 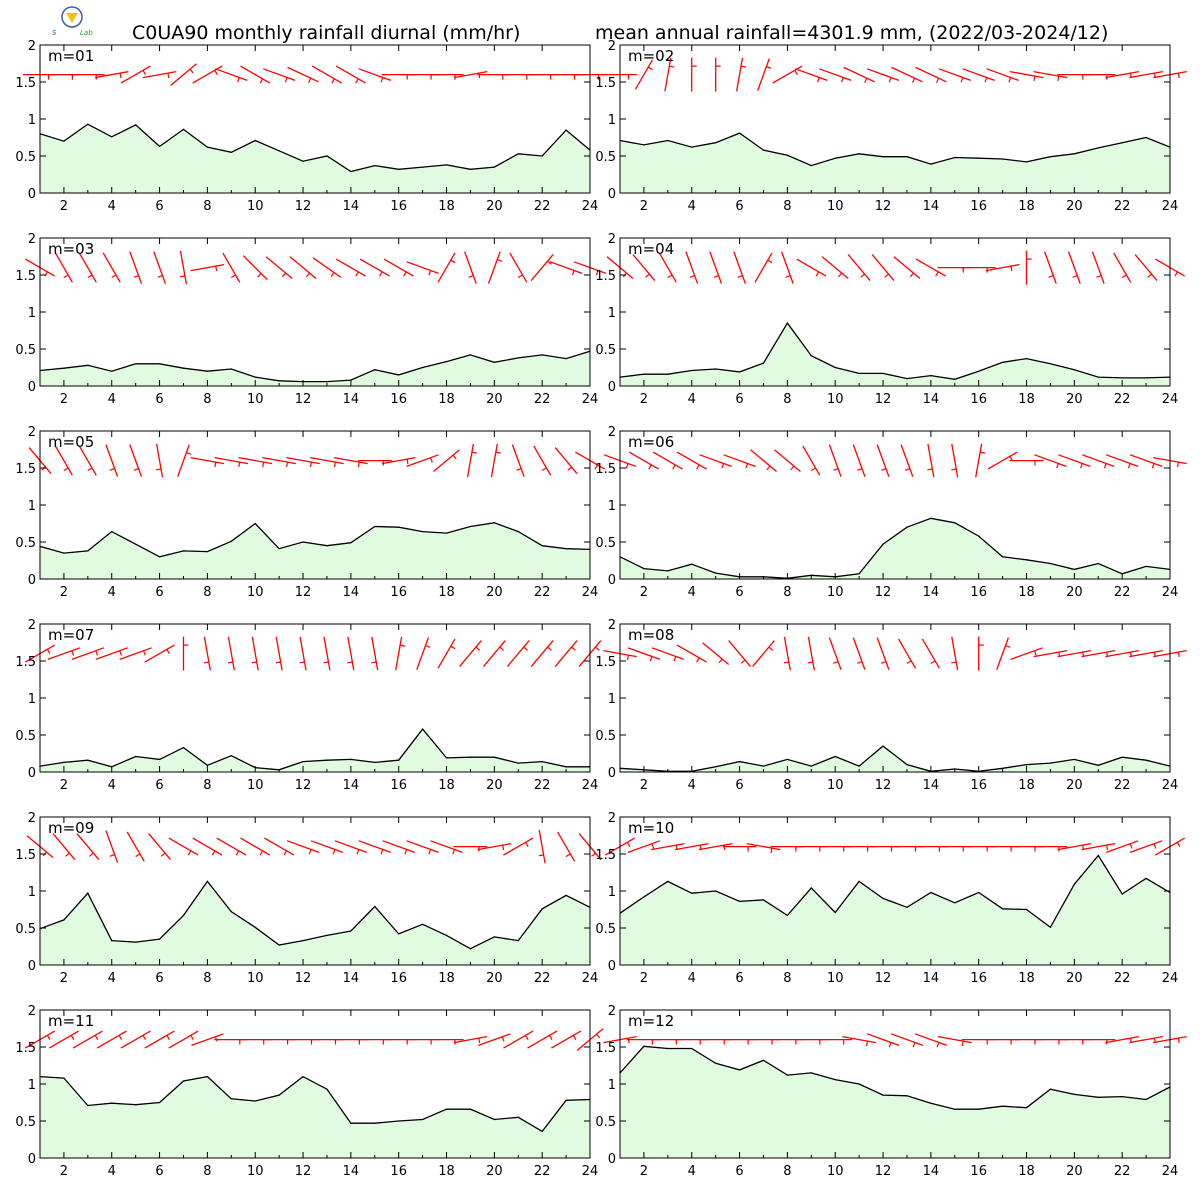 What do you see at coordinates (303, 978) in the screenshot?
I see `x-tick-label: 12` at bounding box center [303, 978].